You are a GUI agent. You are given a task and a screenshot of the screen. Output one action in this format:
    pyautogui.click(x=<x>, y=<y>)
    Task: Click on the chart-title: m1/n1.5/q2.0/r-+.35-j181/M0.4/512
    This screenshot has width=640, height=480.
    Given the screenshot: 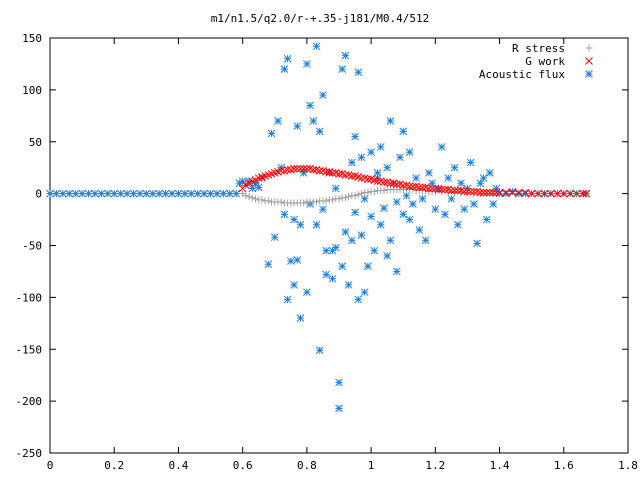 What is the action you would take?
    pyautogui.click(x=320, y=18)
    